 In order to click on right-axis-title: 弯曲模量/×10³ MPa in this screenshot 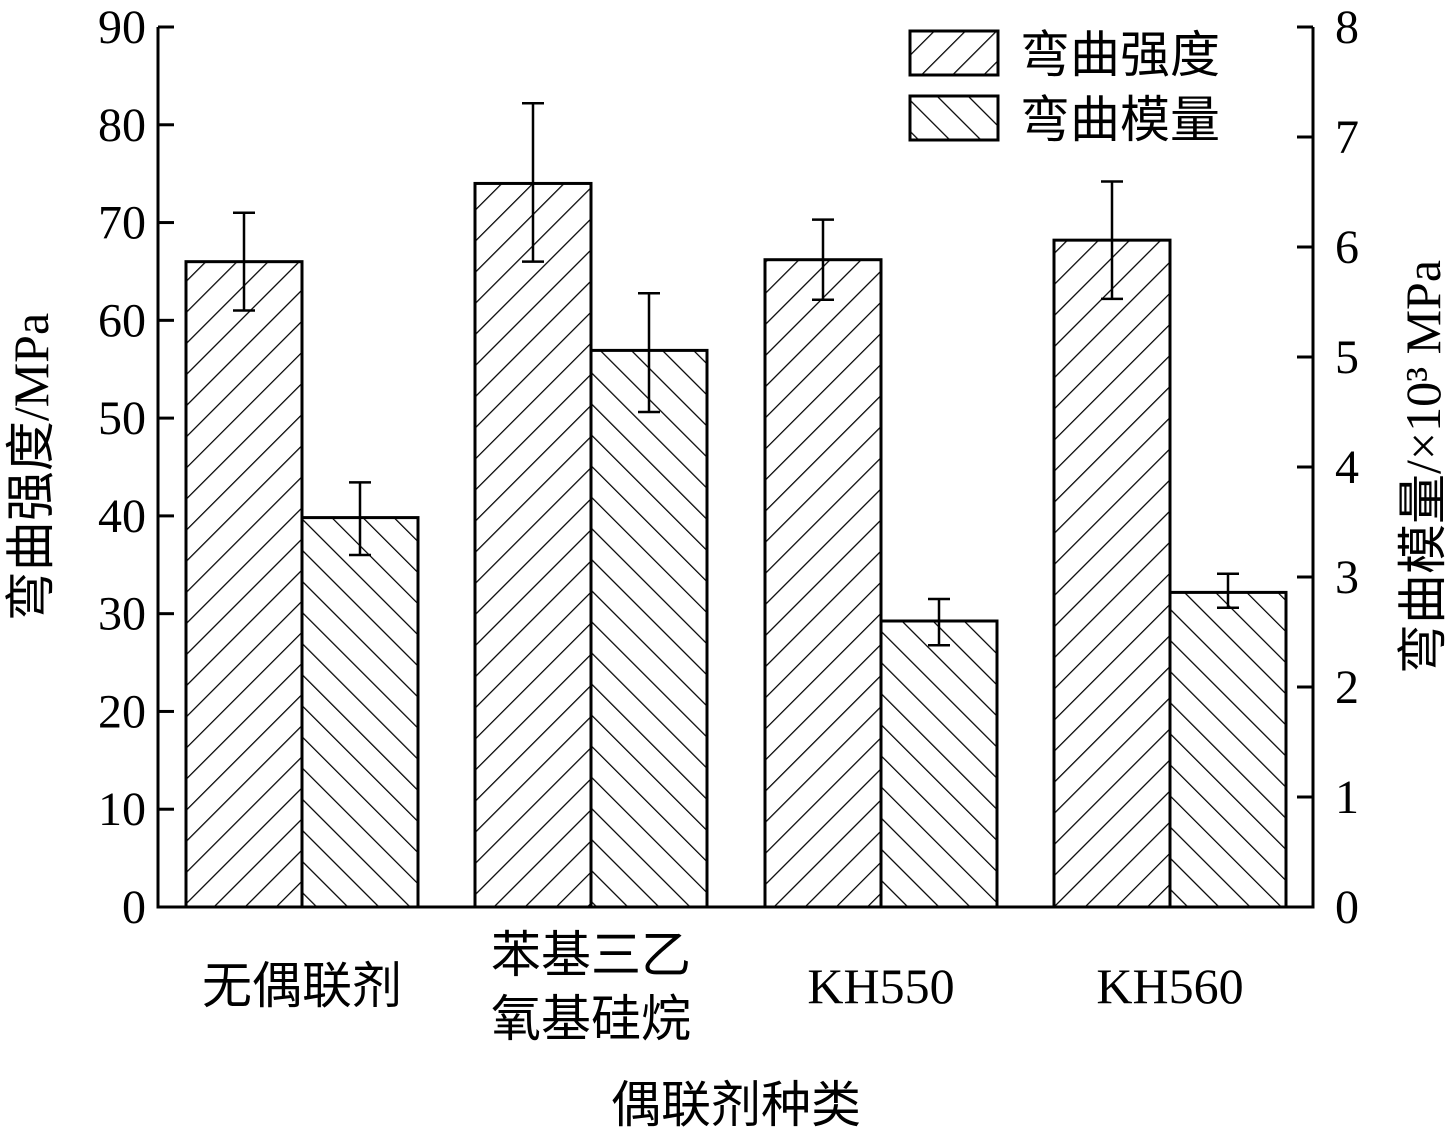, I will do `click(1421, 467)`.